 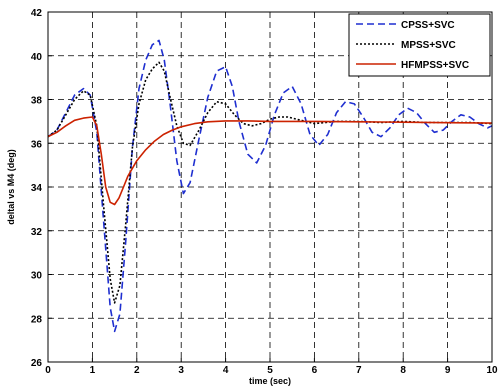 I want to click on y-tick-label: 40, so click(x=37, y=57).